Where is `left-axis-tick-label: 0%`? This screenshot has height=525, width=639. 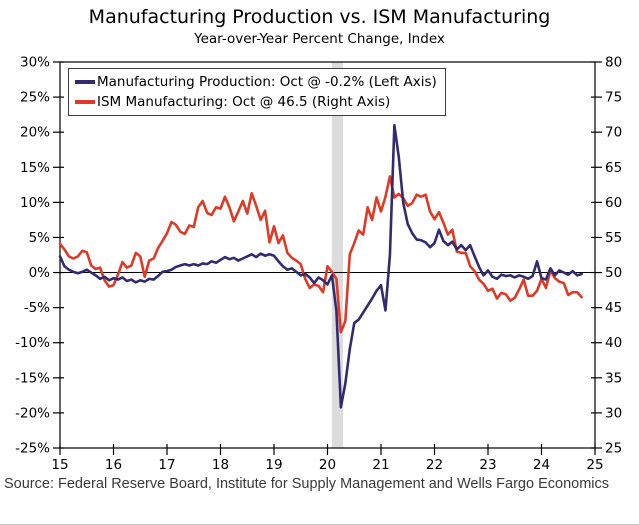 left-axis-tick-label: 0% is located at coordinates (40, 273).